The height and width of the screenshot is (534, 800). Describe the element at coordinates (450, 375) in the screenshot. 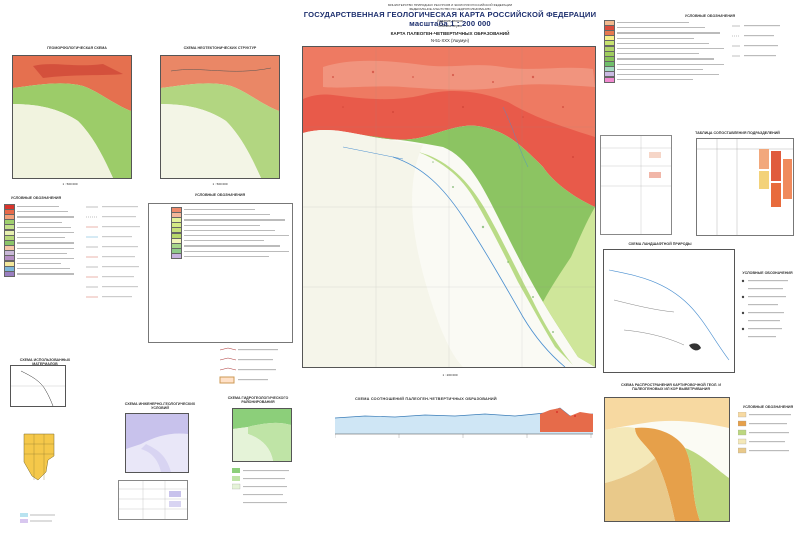

I see `main-map-scale: 1 : 200 000` at that location.